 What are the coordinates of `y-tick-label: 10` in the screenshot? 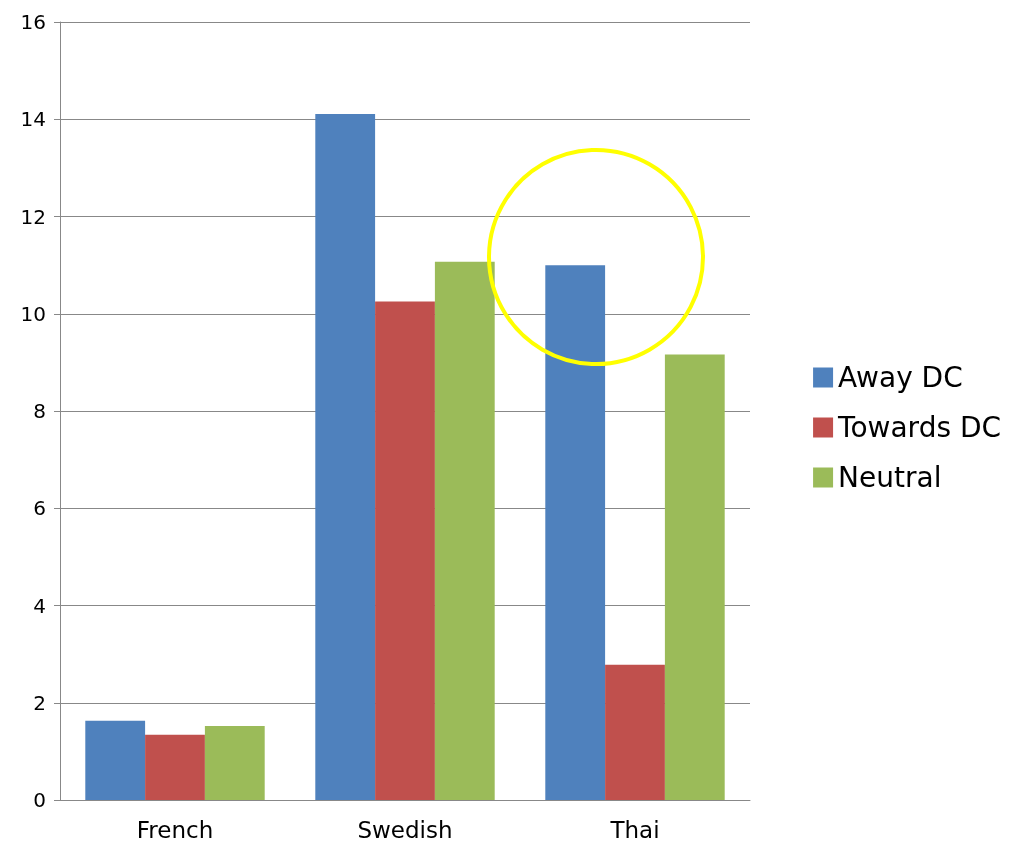 It's located at (33, 313).